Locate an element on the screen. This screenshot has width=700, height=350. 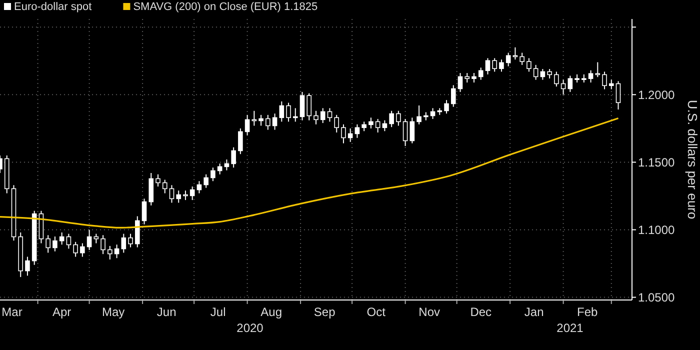
text: 2020 is located at coordinates (250, 328).